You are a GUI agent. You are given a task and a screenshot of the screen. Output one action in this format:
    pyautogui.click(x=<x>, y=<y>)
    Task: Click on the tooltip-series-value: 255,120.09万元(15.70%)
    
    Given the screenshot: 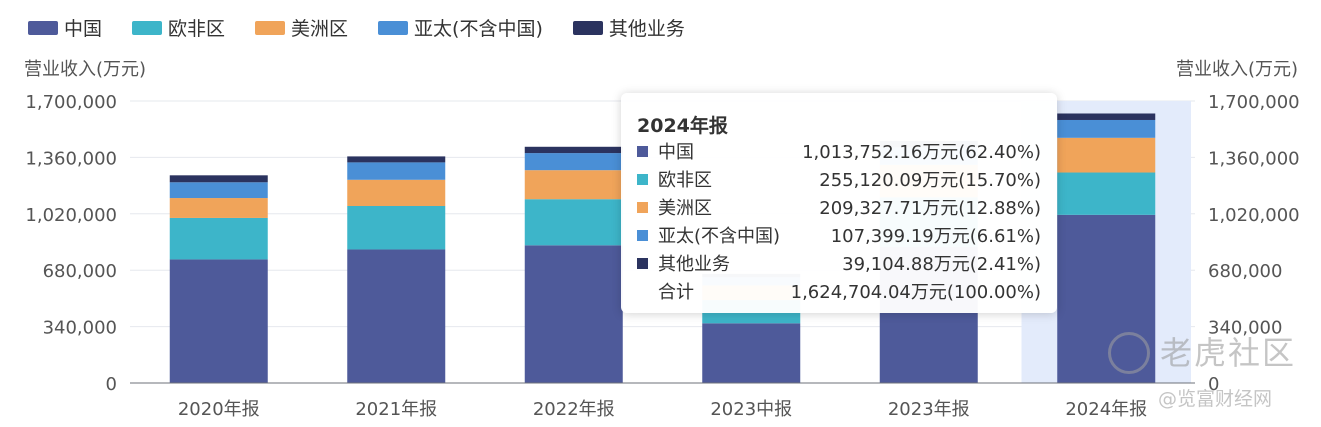 What is the action you would take?
    pyautogui.click(x=930, y=180)
    